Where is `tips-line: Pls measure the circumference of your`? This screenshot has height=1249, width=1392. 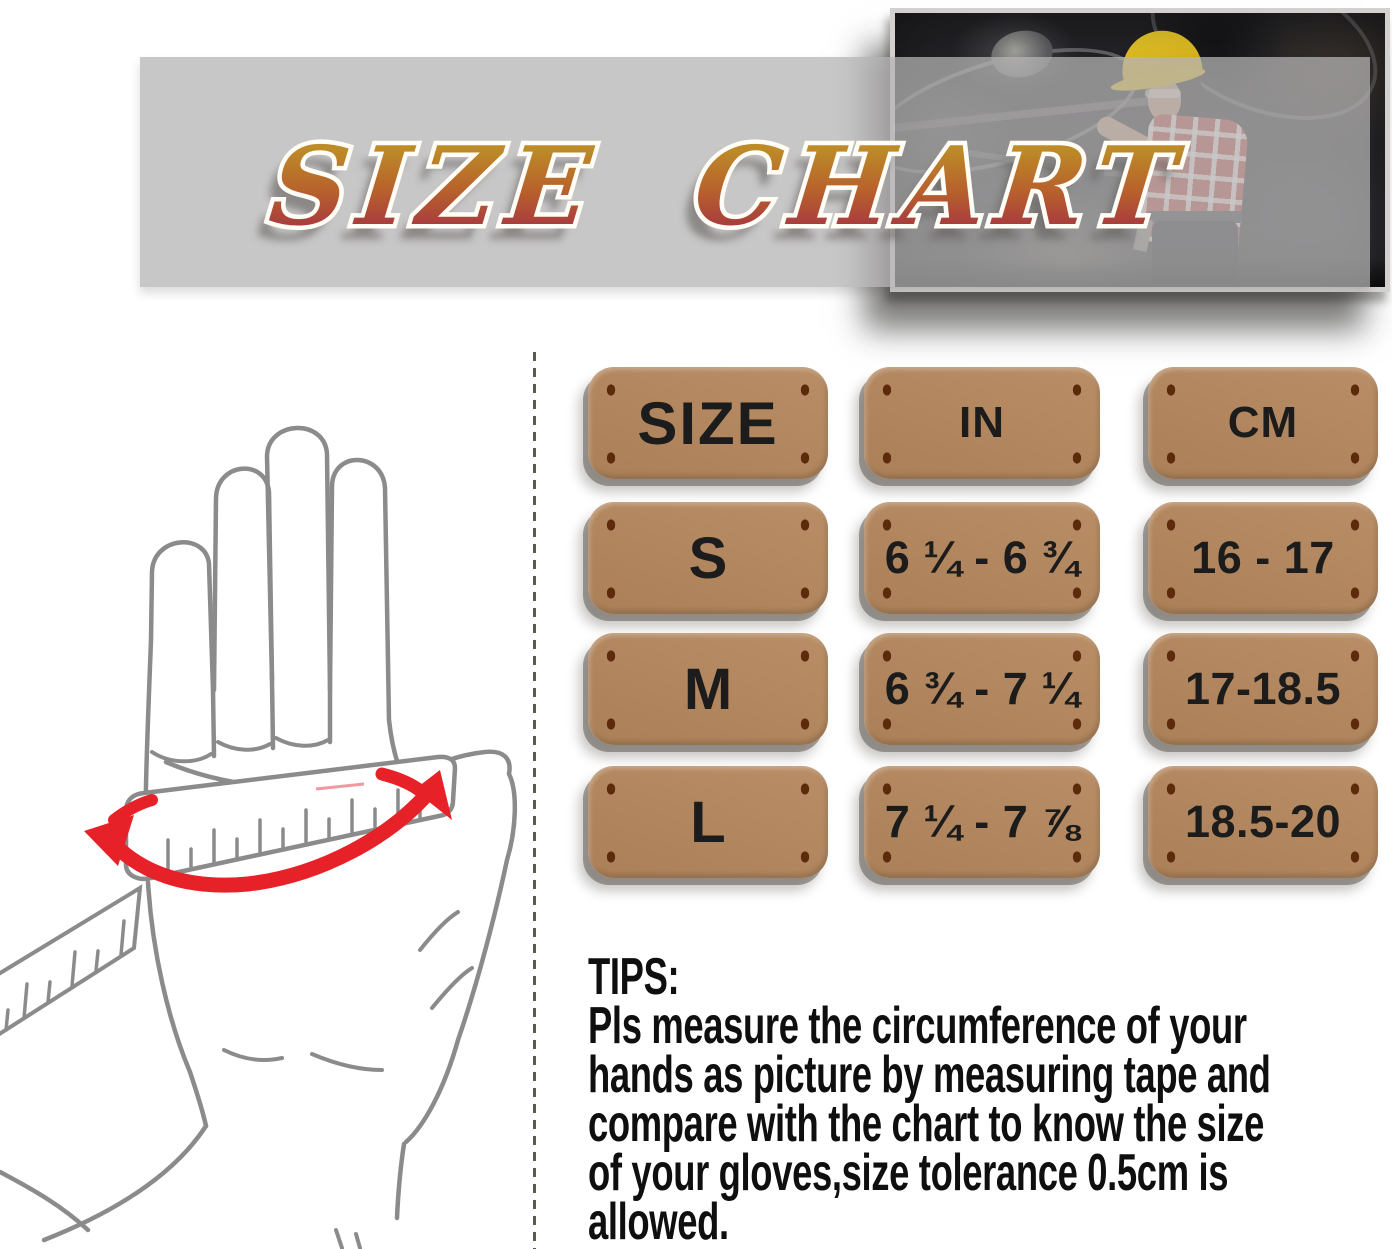 tips-line: Pls measure the circumference of your is located at coordinates (917, 1026).